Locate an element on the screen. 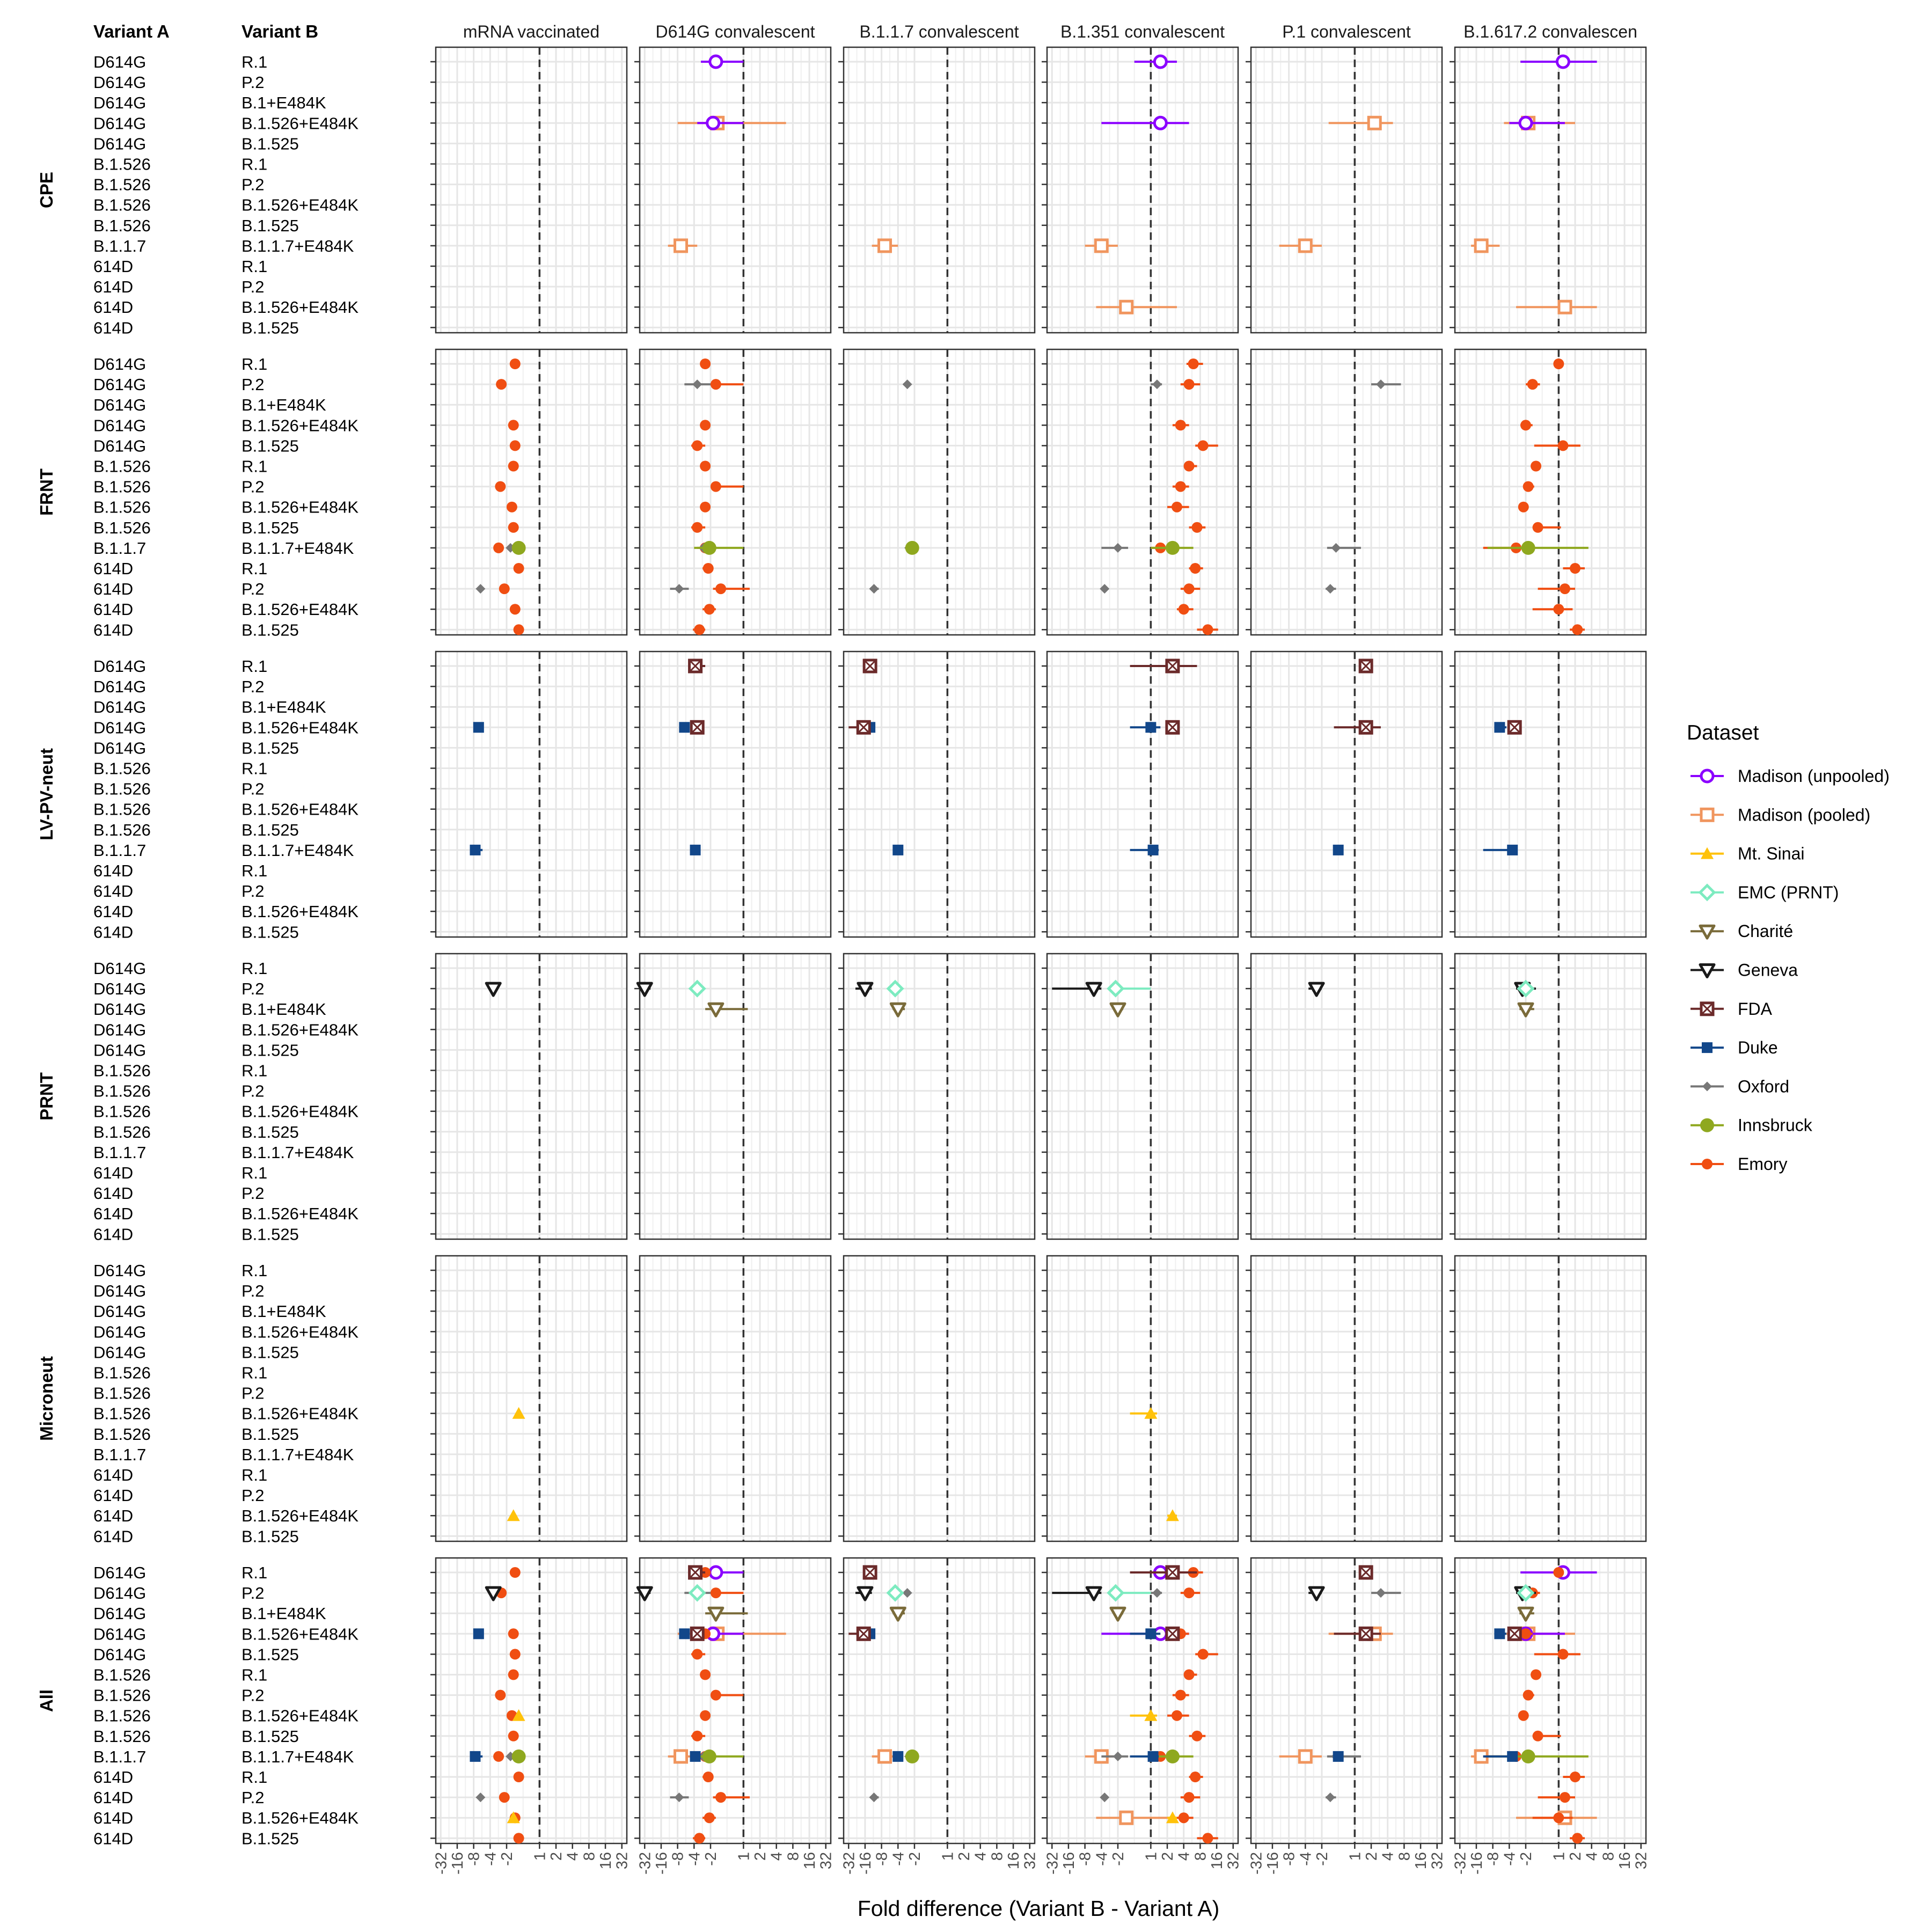 Image resolution: width=1932 pixels, height=1932 pixels. legend-item: Oxford is located at coordinates (1739, 1086).